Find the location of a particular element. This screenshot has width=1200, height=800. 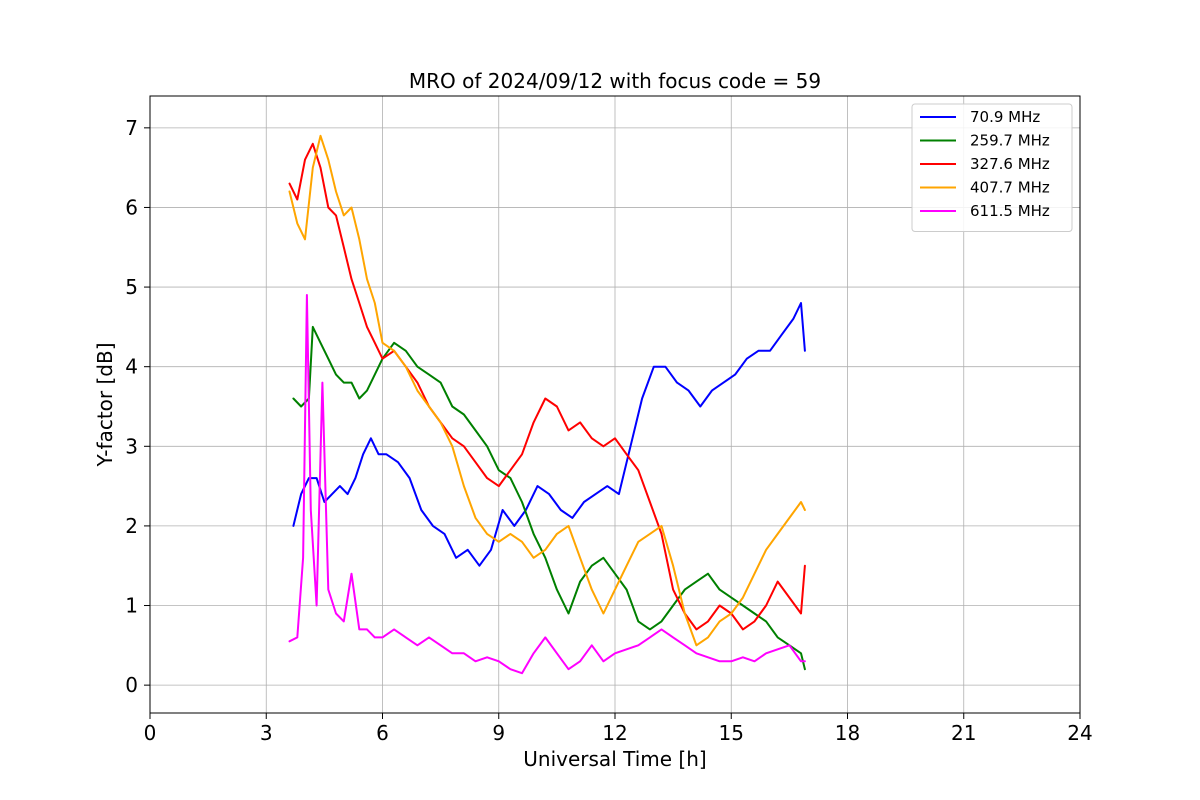

x-tick-label: 0 is located at coordinates (150, 733).